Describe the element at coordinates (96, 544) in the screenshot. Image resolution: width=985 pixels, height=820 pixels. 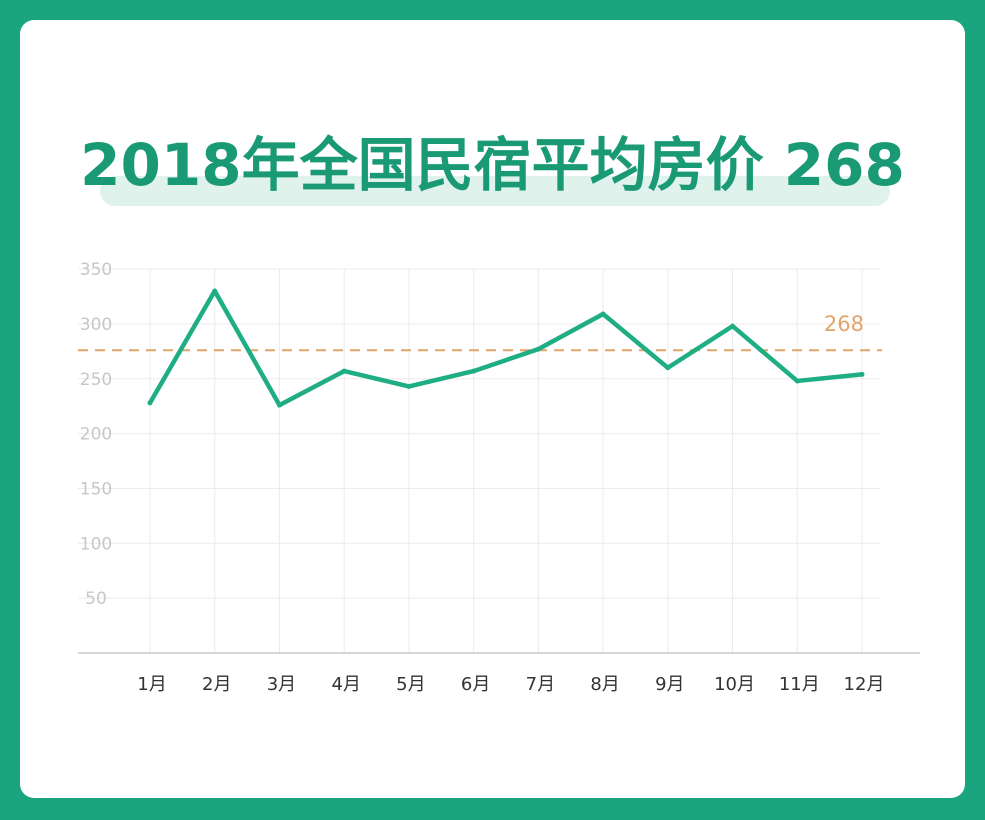
I see `y-tick-label: 100` at that location.